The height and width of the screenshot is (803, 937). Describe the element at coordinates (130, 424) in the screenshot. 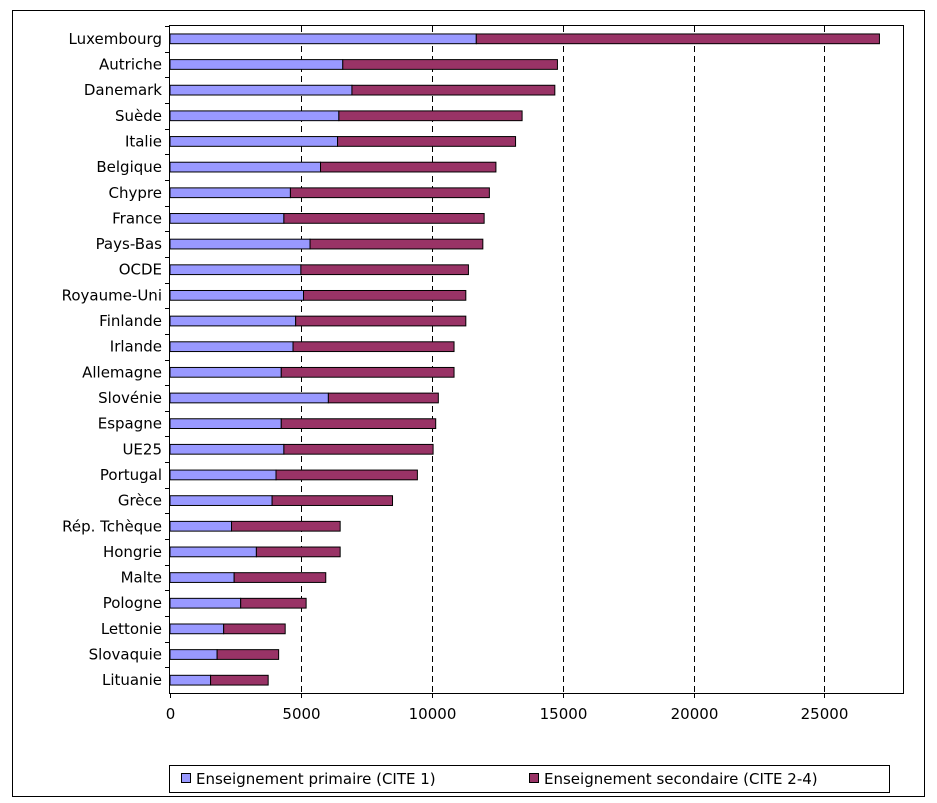

I see `category-label: Espagne` at that location.